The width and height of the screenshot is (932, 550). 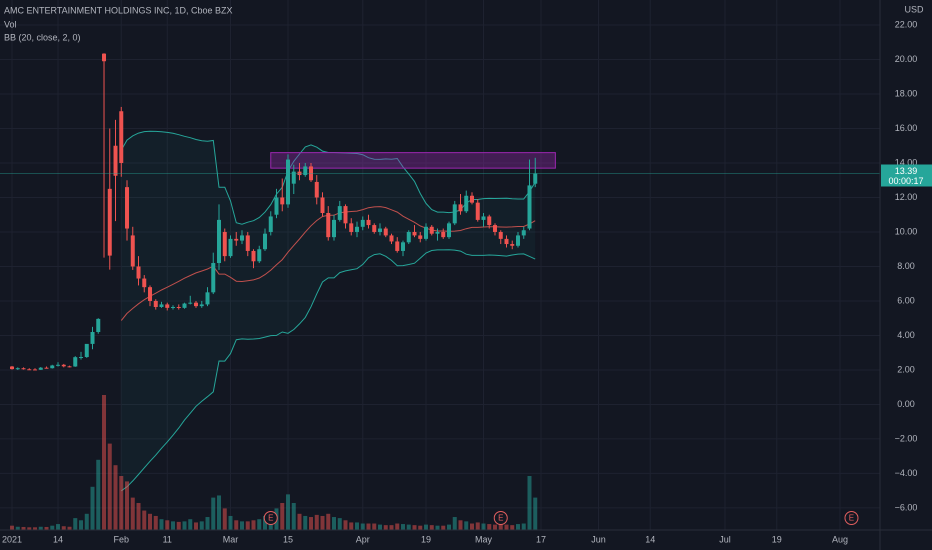 What do you see at coordinates (906, 59) in the screenshot?
I see `y-tick-label: 20.00` at bounding box center [906, 59].